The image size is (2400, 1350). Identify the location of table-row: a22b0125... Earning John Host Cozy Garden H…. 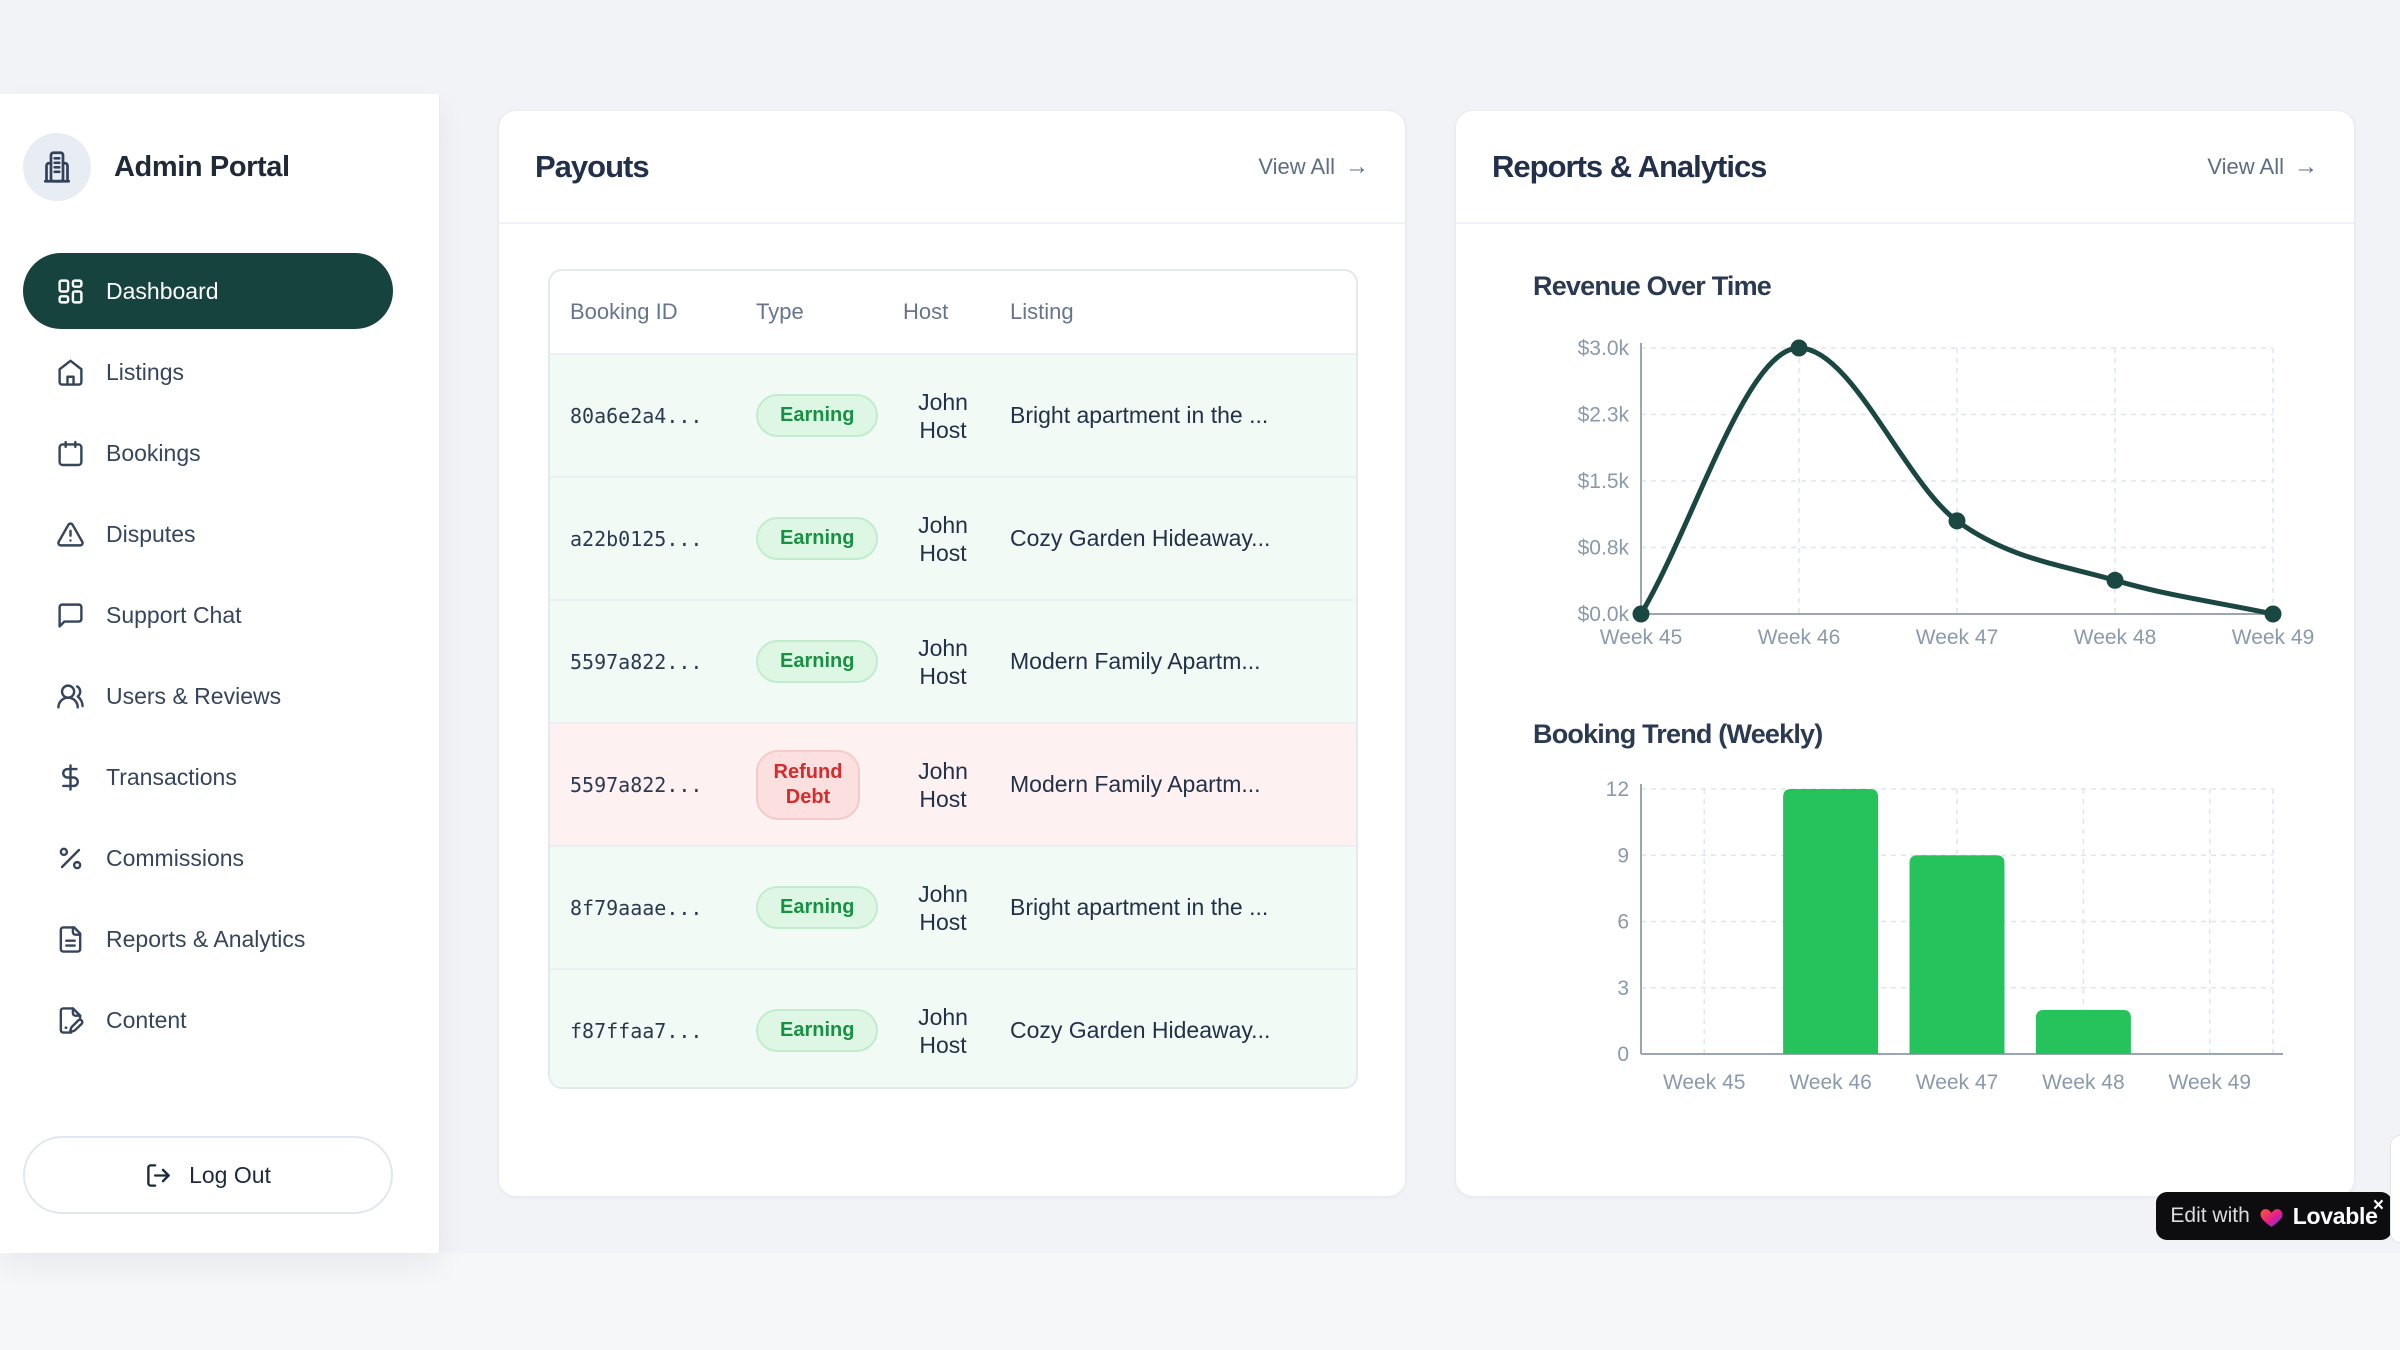
(953, 537).